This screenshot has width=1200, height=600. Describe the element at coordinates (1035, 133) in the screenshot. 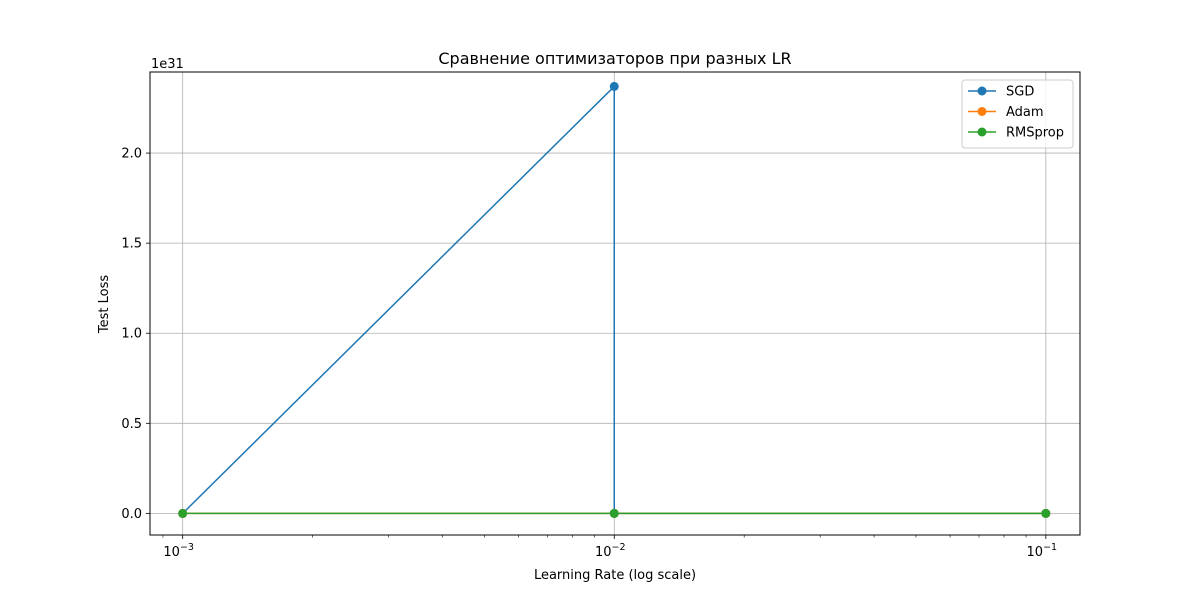

I see `legend-label-rmsprop: RMSprop` at that location.